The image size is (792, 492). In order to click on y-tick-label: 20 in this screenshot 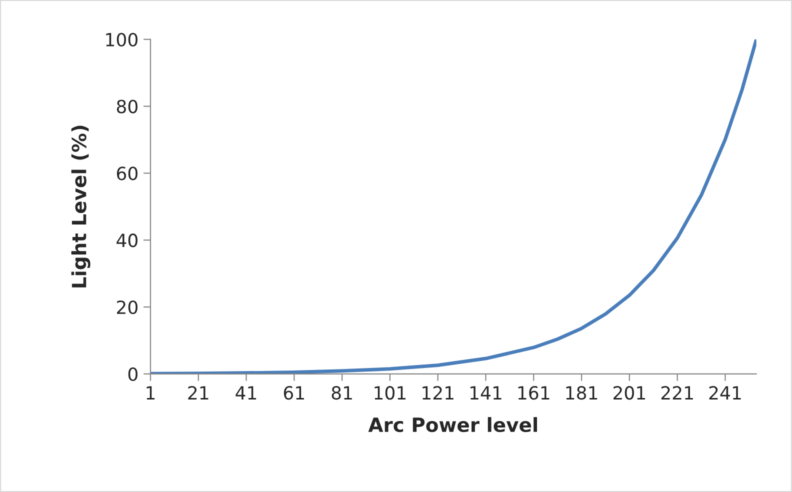, I will do `click(127, 307)`.